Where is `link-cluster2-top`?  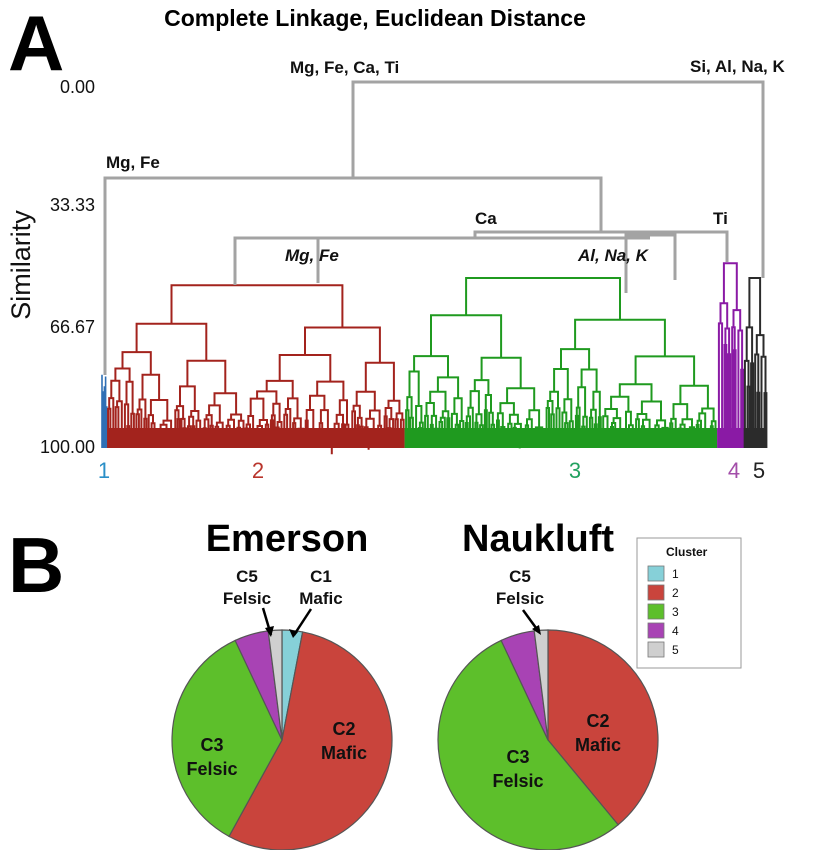 link-cluster2-top is located at coordinates (276, 260).